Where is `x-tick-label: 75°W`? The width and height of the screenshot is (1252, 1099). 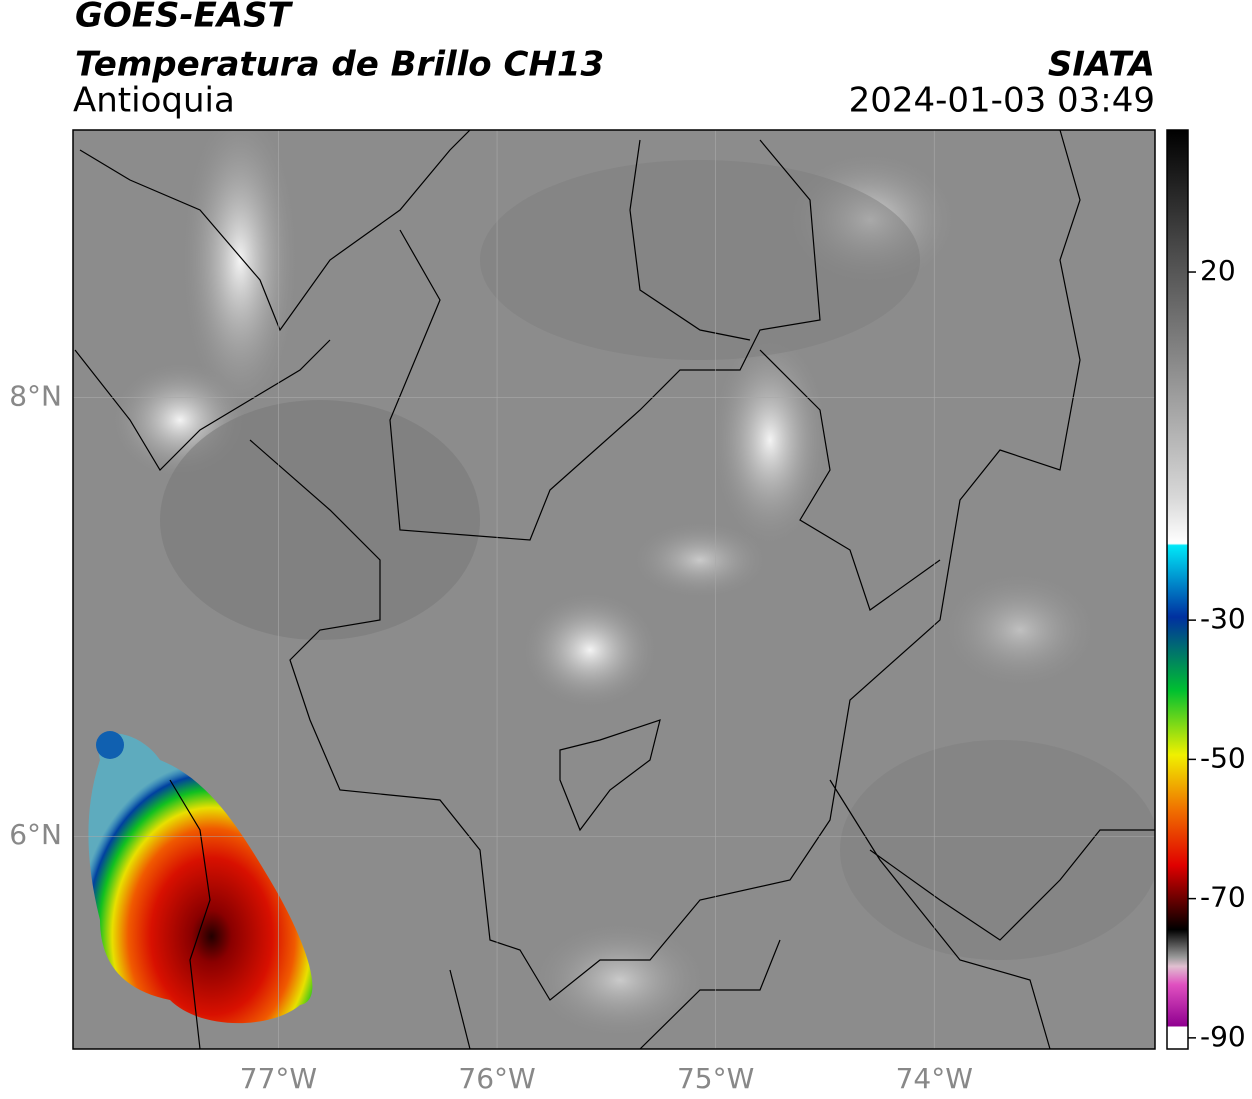 x-tick-label: 75°W is located at coordinates (715, 1078).